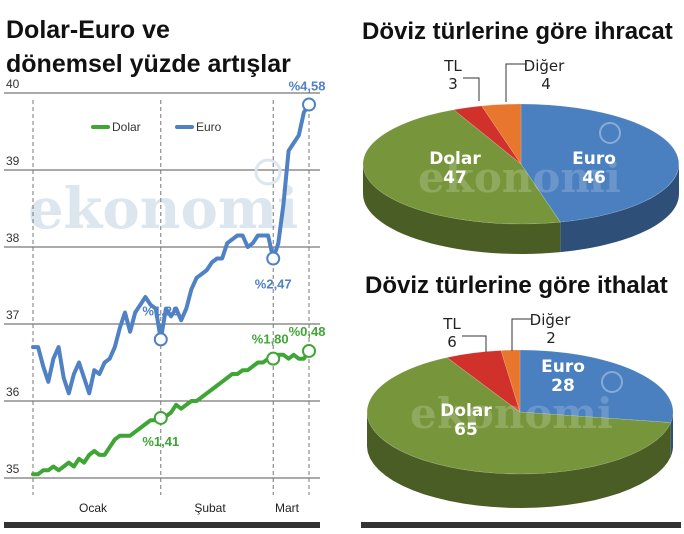  What do you see at coordinates (13, 315) in the screenshot?
I see `y-tick-label: 37` at bounding box center [13, 315].